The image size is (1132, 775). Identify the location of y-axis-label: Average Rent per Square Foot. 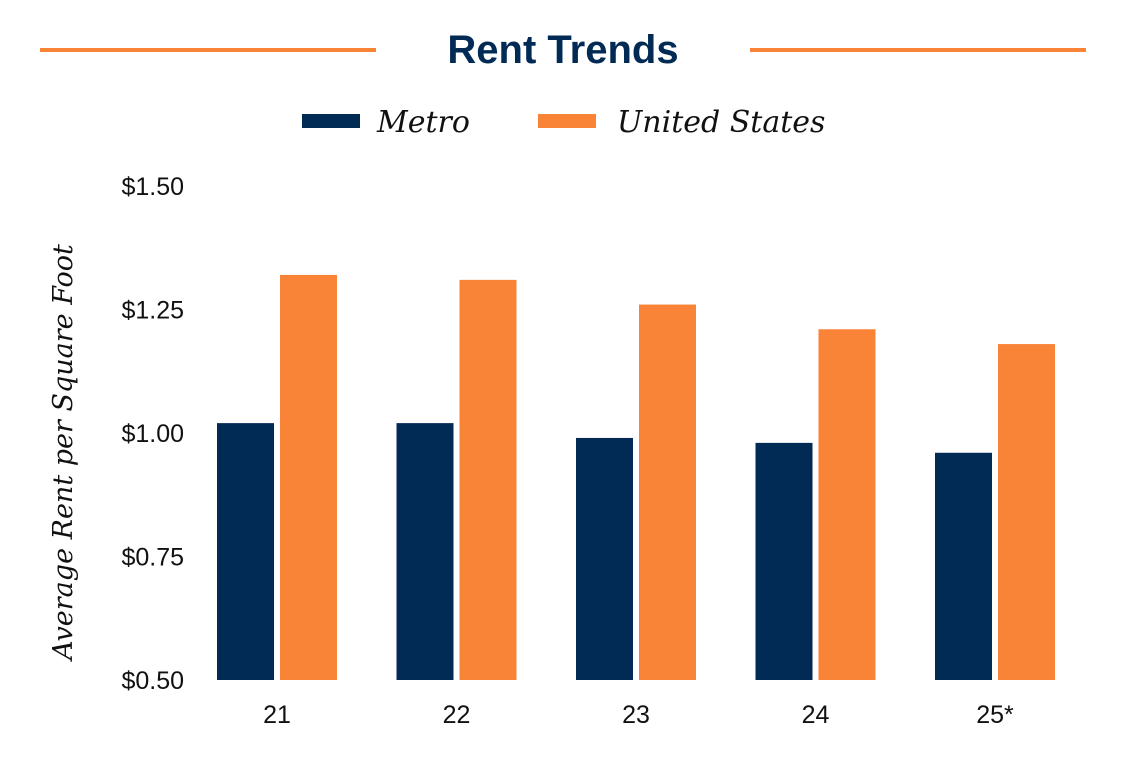
(63, 453).